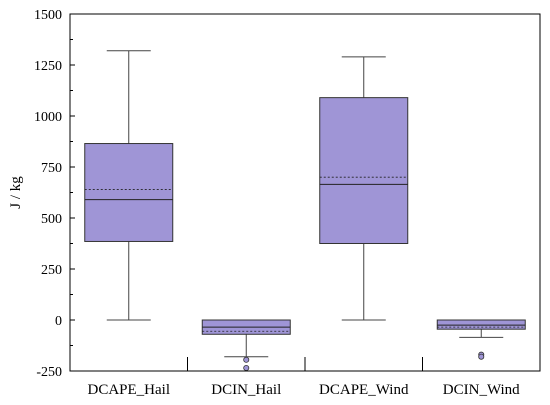 This screenshot has width=550, height=405. I want to click on y-tick-label: 1000, so click(48, 117).